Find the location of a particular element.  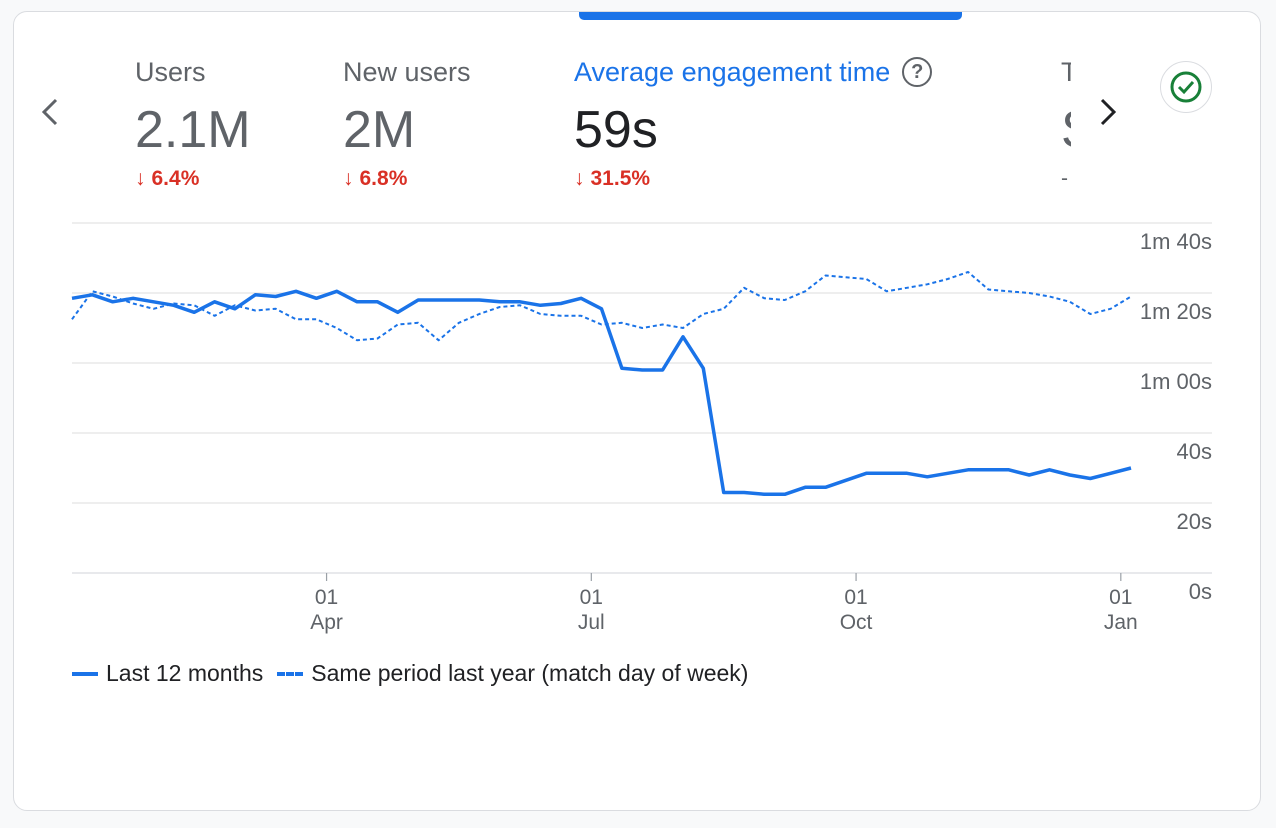

y-tick-label: 1m 20s is located at coordinates (1176, 311).